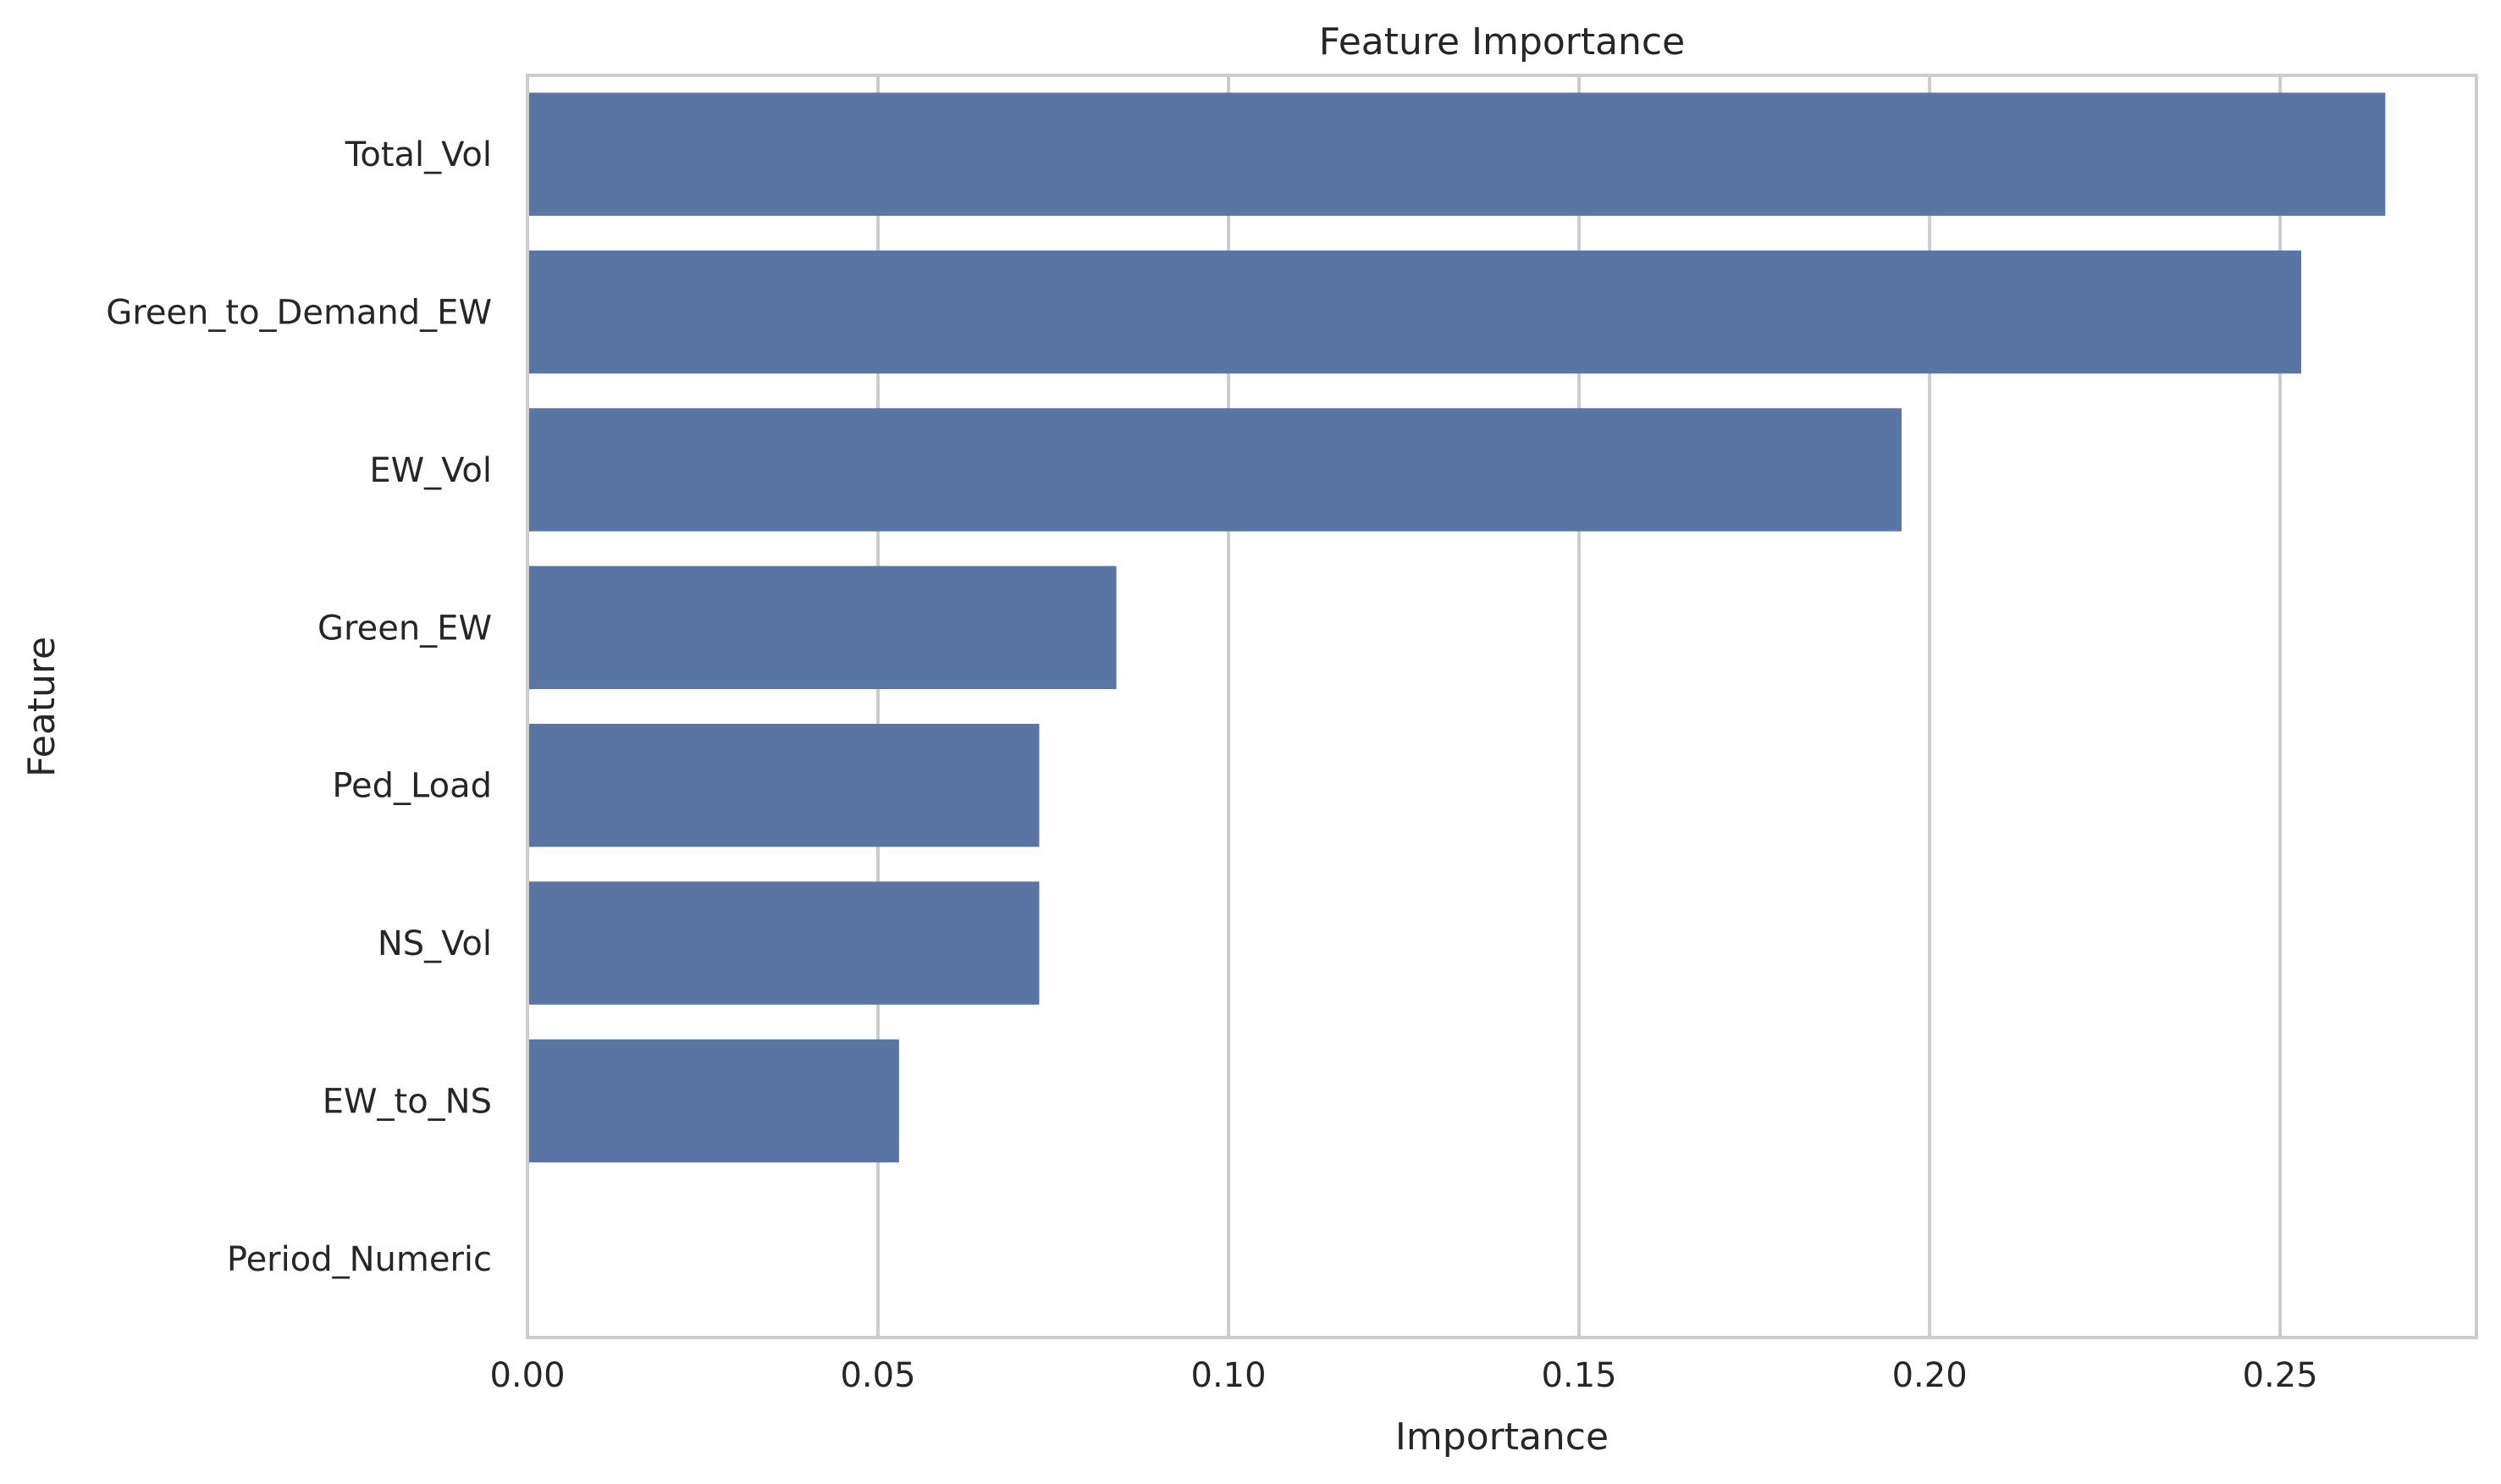 This screenshot has height=1484, width=2501. Describe the element at coordinates (1930, 1375) in the screenshot. I see `x-tick-label: 0.20` at that location.